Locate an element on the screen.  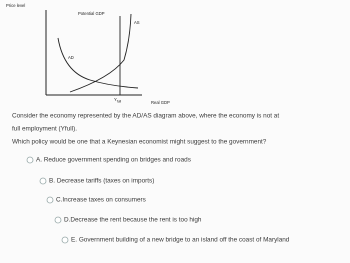
y-full-sub: full is located at coordinates (119, 101).